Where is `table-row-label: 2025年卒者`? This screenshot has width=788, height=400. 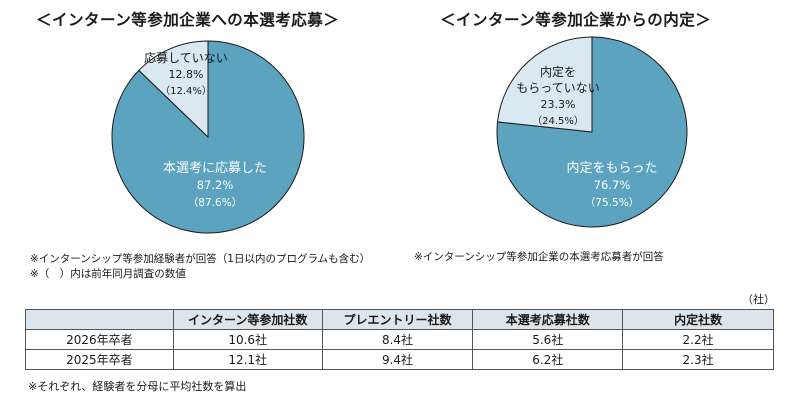
table-row-label: 2025年卒者 is located at coordinates (99, 359).